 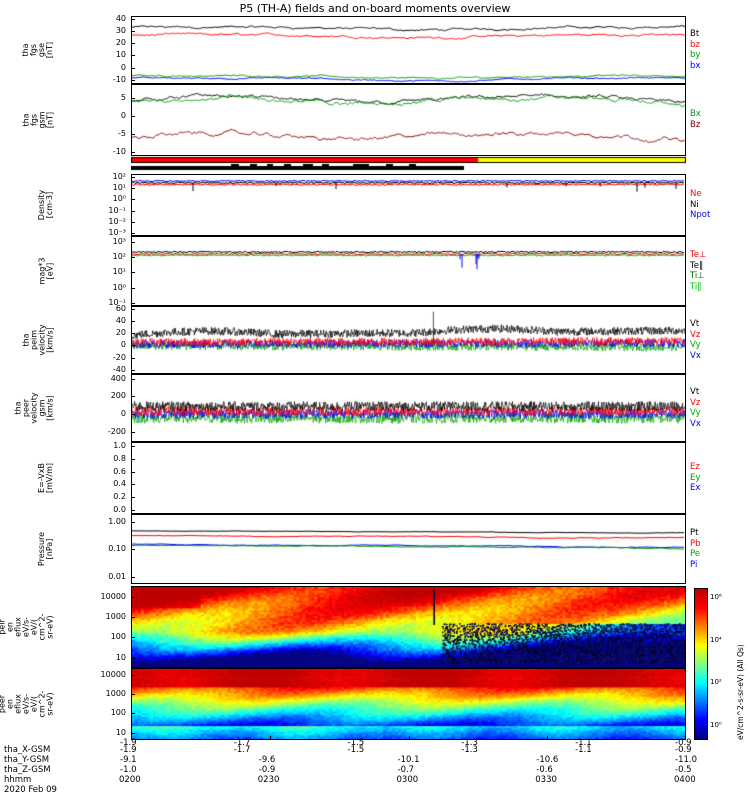 What do you see at coordinates (683, 770) in the screenshot?
I see `x-tick-value: -0.5` at bounding box center [683, 770].